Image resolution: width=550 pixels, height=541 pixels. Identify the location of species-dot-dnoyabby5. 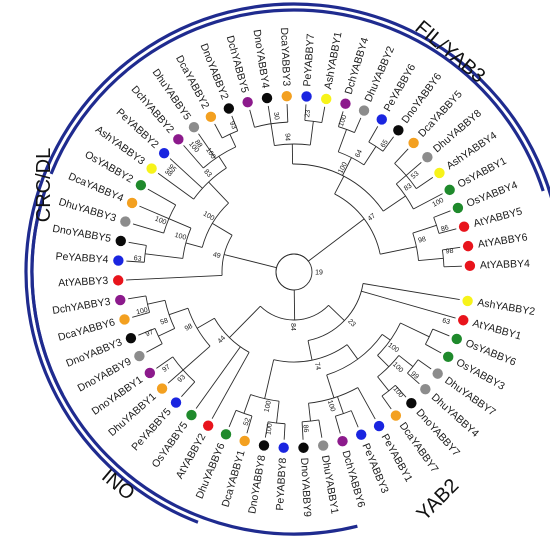
(120, 241).